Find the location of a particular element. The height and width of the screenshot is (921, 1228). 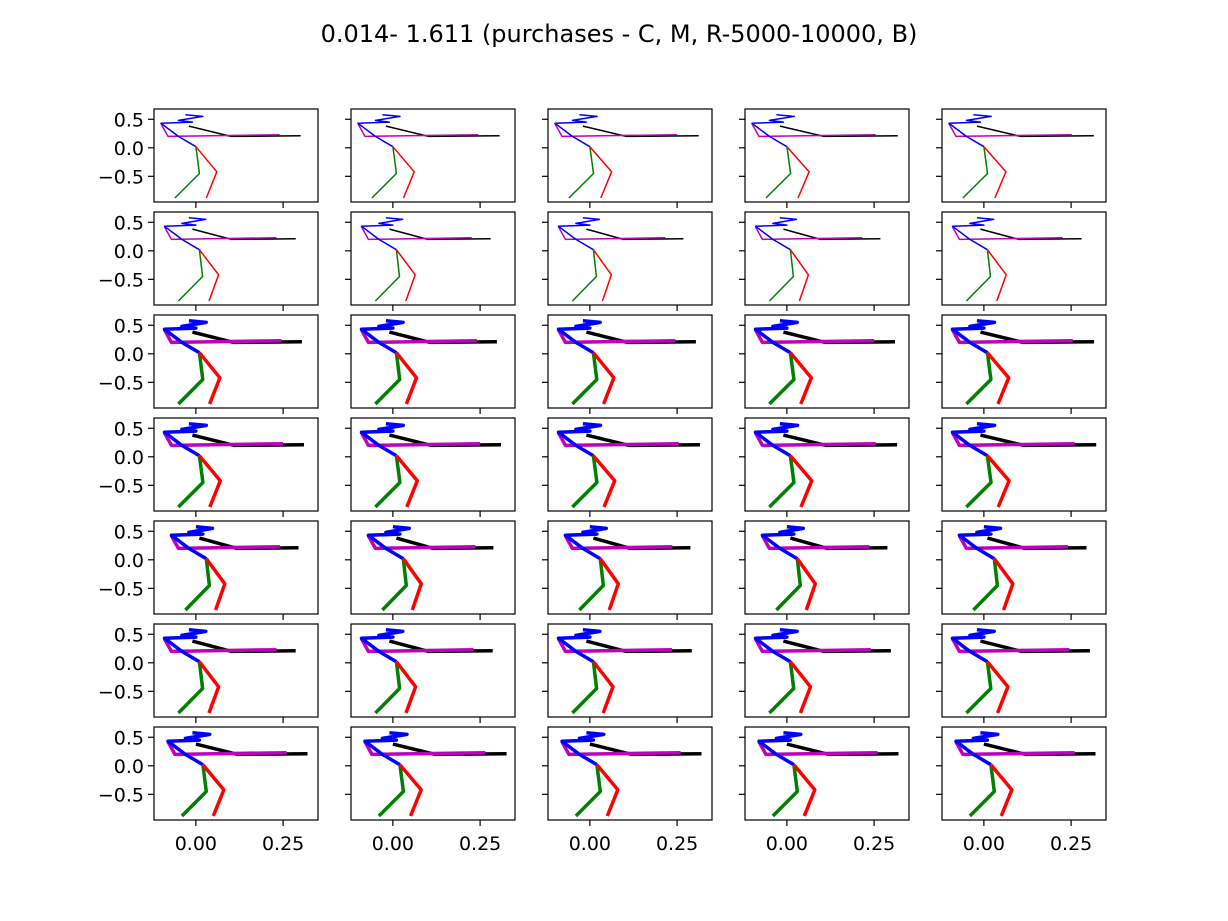

subplot-r1-c2 is located at coordinates (430, 158).